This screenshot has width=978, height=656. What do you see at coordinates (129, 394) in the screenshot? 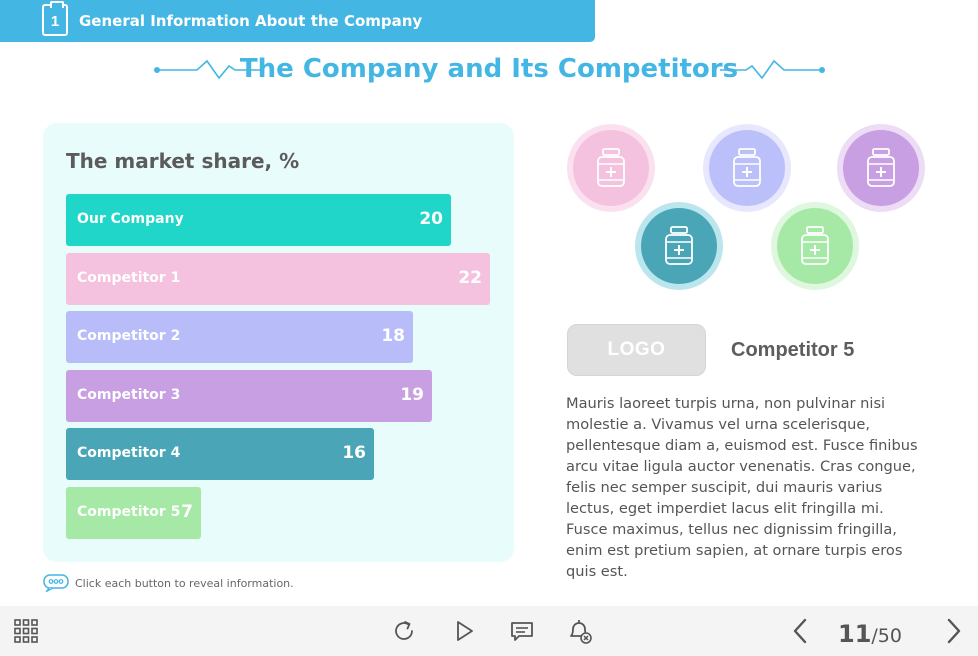
I see `bar-label: Competitor 3` at bounding box center [129, 394].